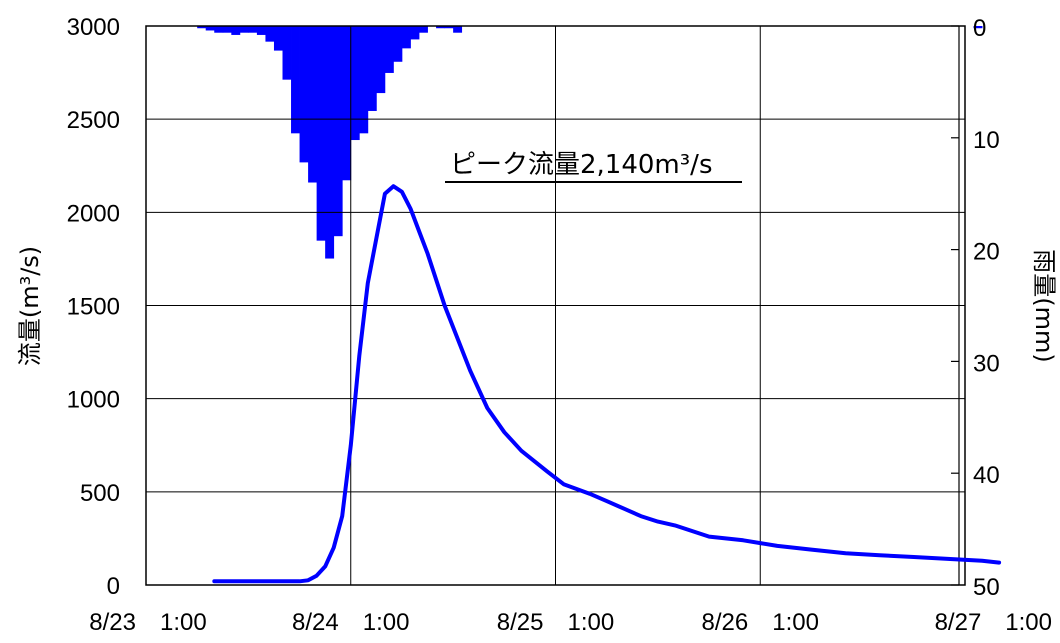 This screenshot has height=643, width=1060. Describe the element at coordinates (581, 165) in the screenshot. I see `peak-annotation: ピーク流量2,140m³/s` at that location.